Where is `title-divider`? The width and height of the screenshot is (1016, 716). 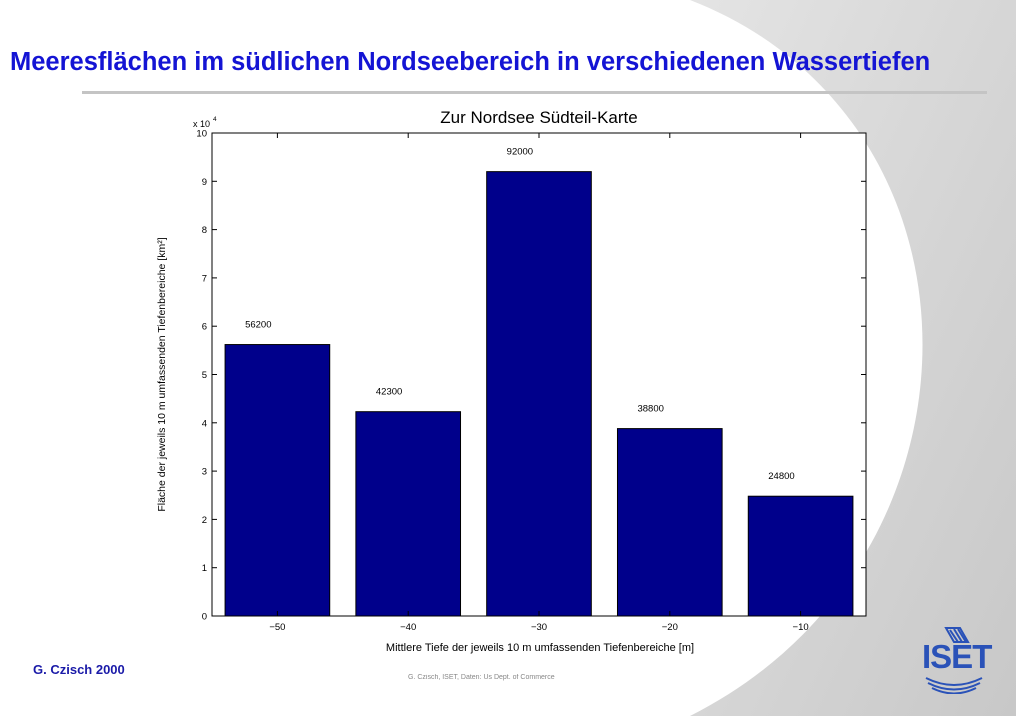
title-divider is located at coordinates (534, 92).